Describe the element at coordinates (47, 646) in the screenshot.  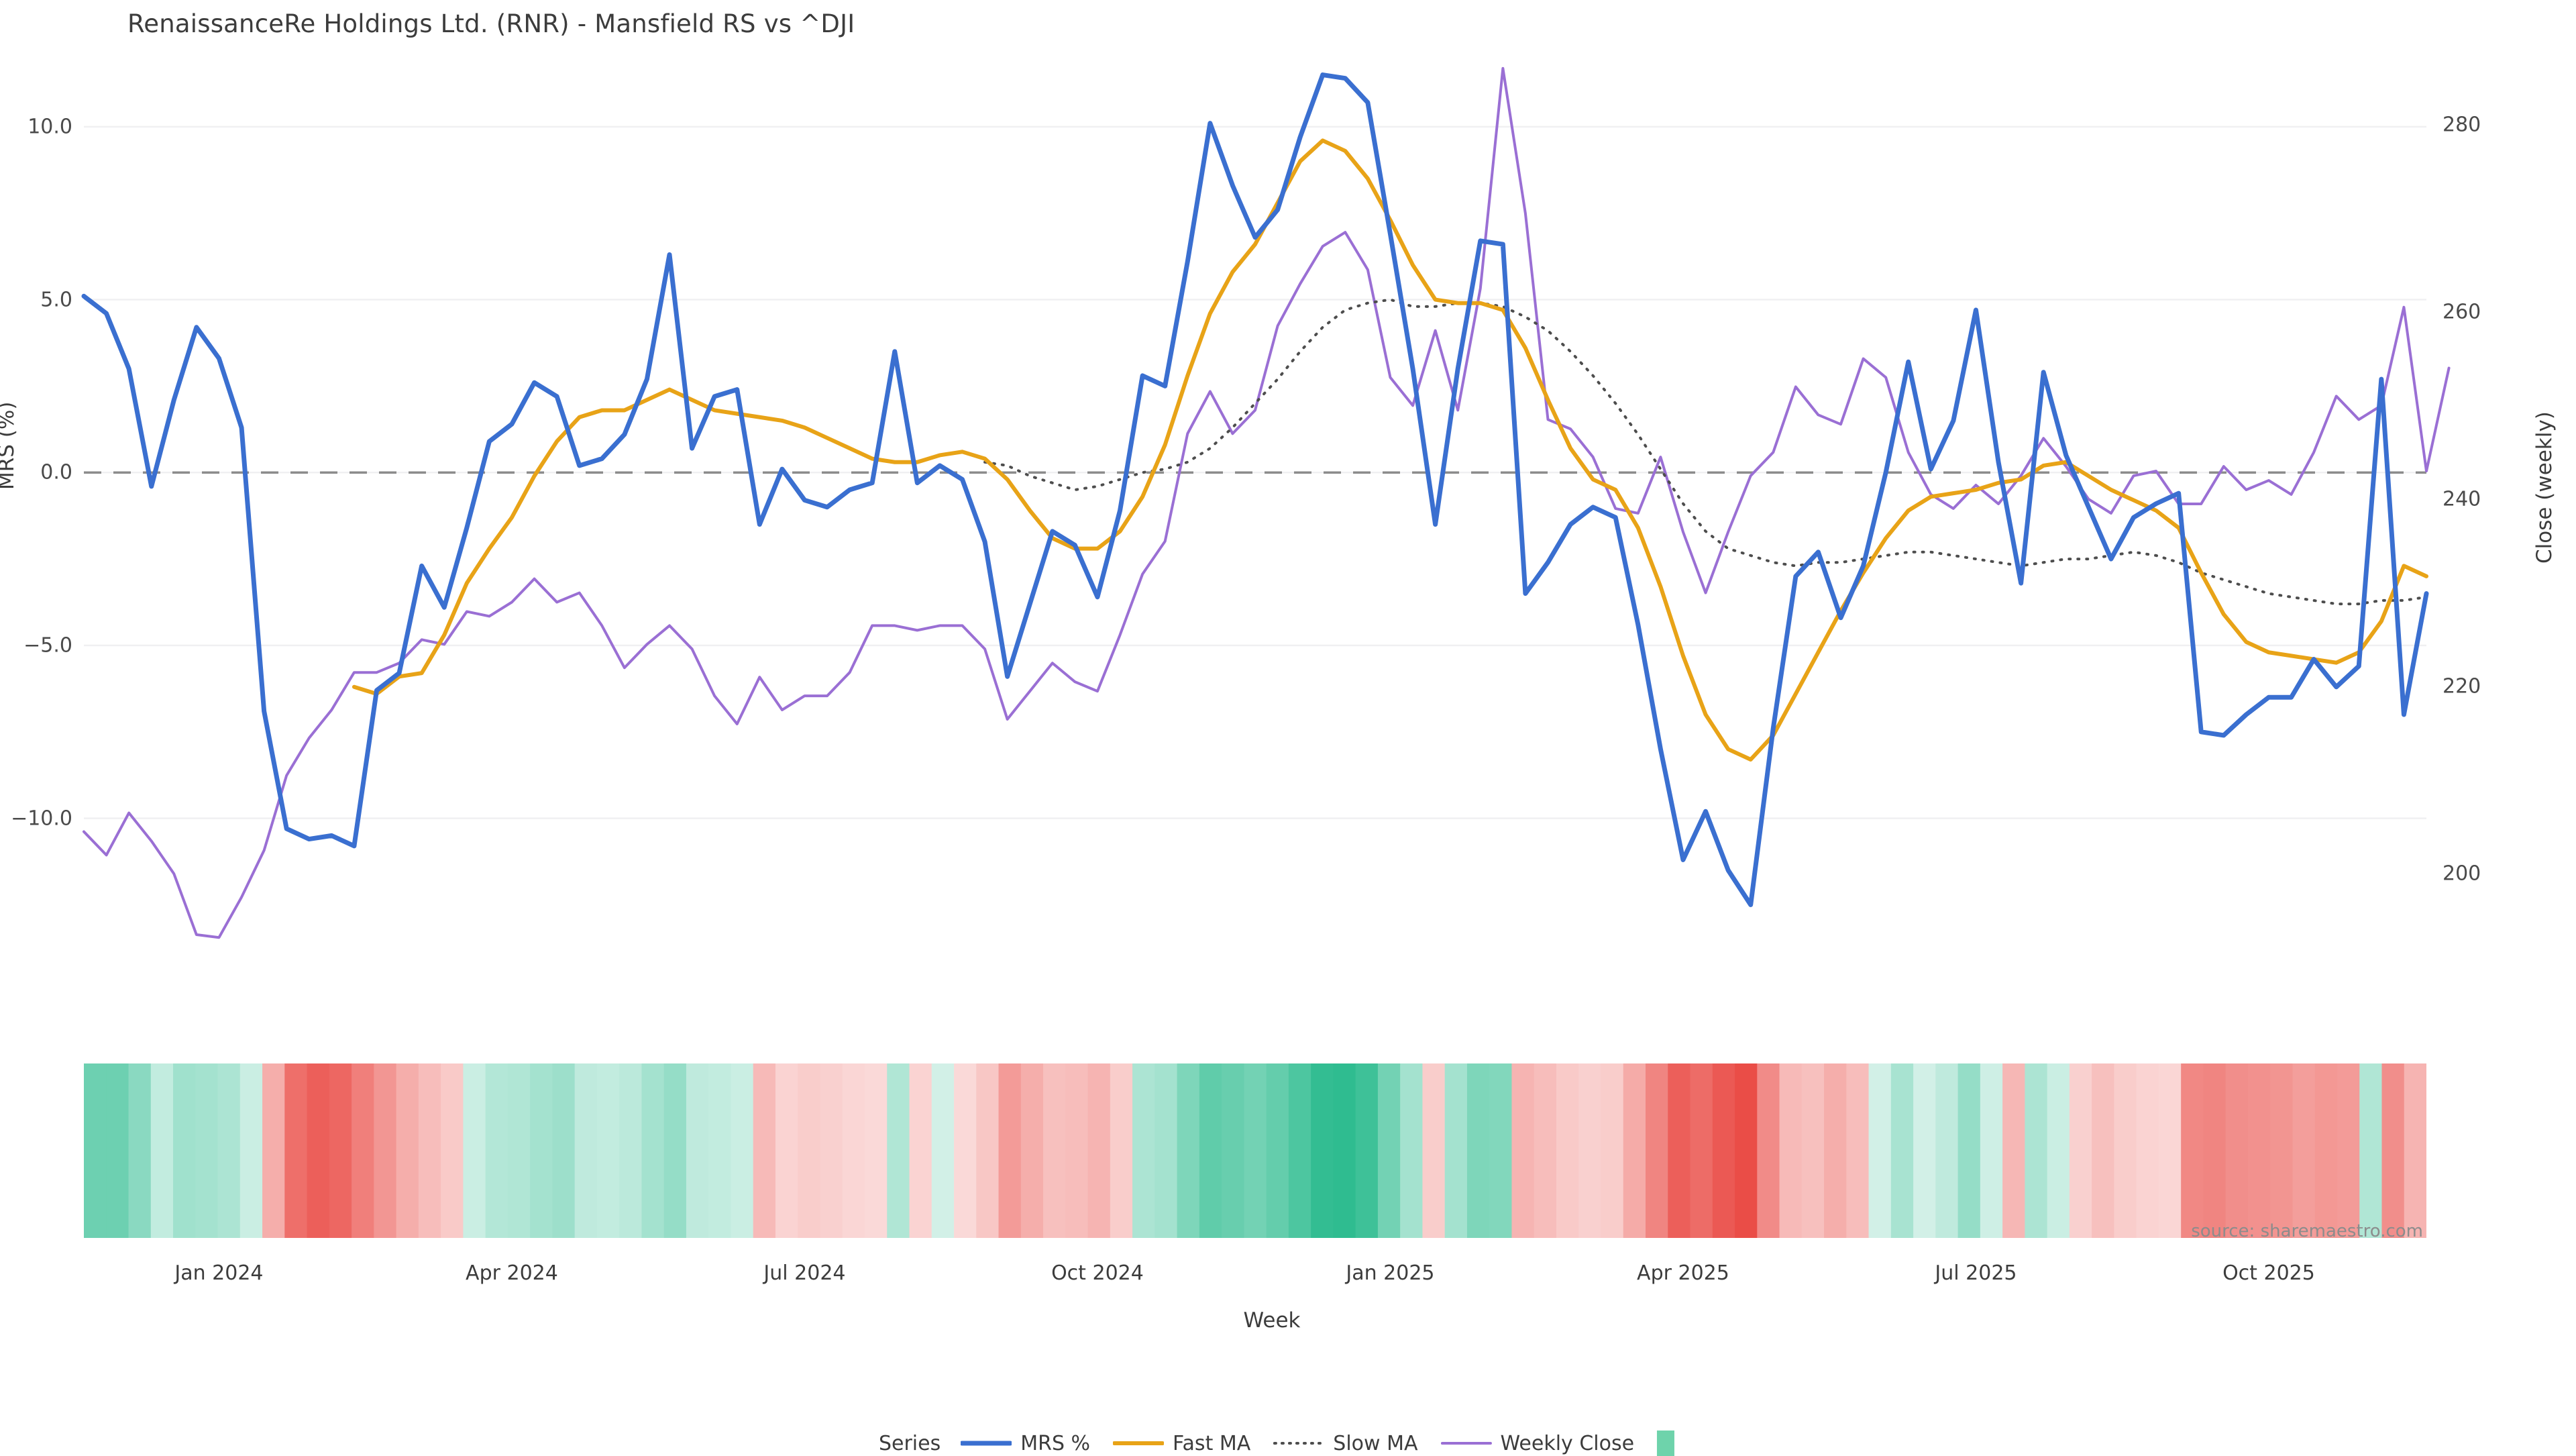
I see `left-axis-tick: −5.0` at that location.